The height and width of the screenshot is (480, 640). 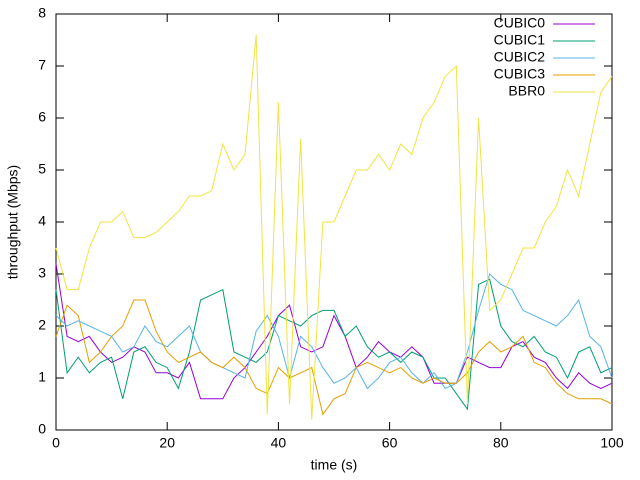 I want to click on y-tick-label: 6, so click(x=42, y=117).